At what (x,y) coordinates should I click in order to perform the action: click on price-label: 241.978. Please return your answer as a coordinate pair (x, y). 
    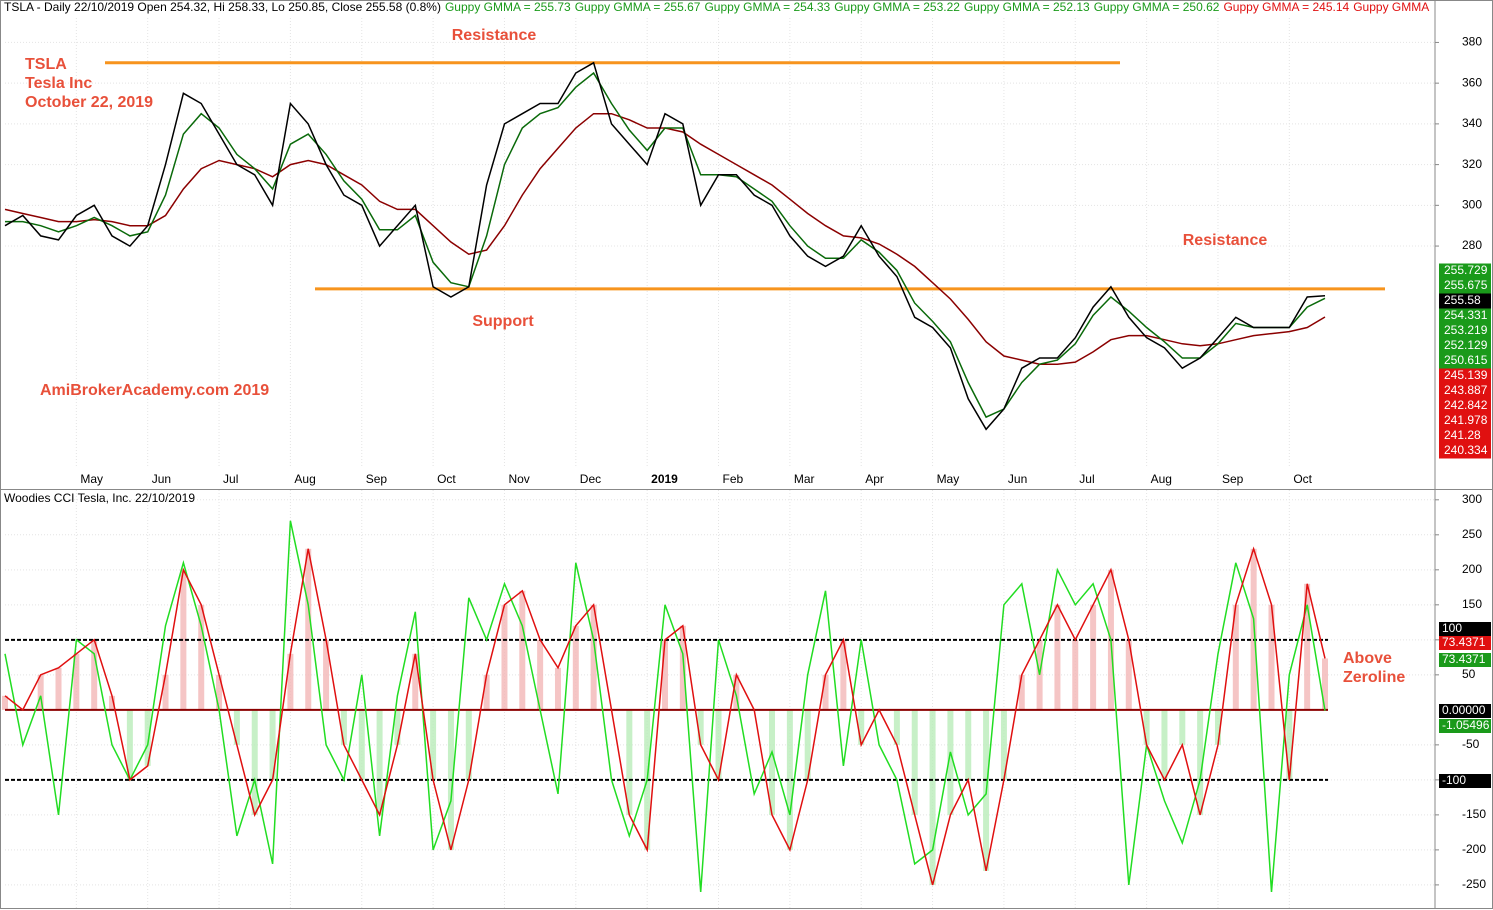
    Looking at the image, I should click on (1466, 420).